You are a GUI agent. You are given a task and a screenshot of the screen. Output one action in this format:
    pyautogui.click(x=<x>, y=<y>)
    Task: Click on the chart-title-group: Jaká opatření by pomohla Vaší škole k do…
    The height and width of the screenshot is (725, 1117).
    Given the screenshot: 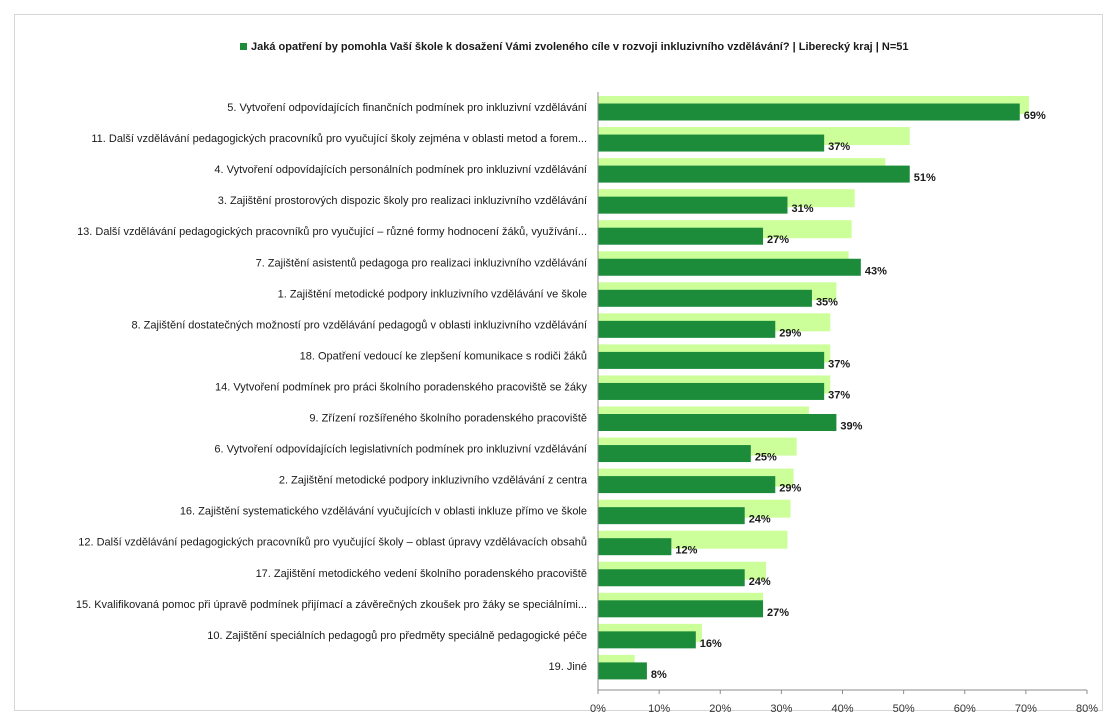 What is the action you would take?
    pyautogui.click(x=574, y=47)
    